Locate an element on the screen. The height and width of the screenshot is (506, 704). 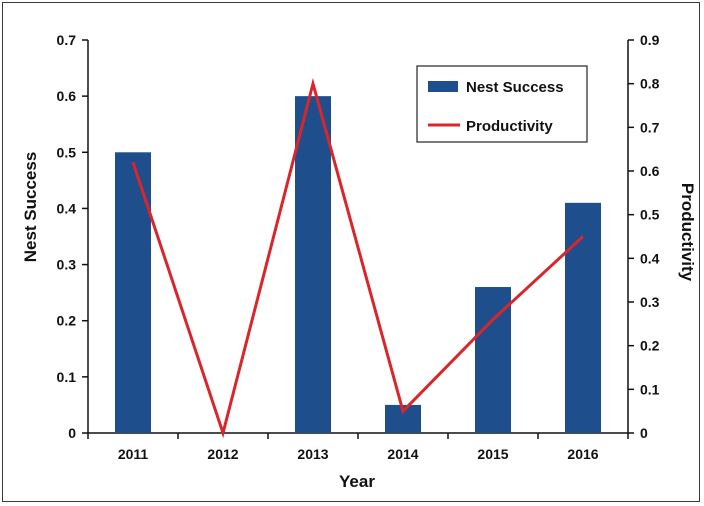
y-tick-label: 0.3 is located at coordinates (67, 265).